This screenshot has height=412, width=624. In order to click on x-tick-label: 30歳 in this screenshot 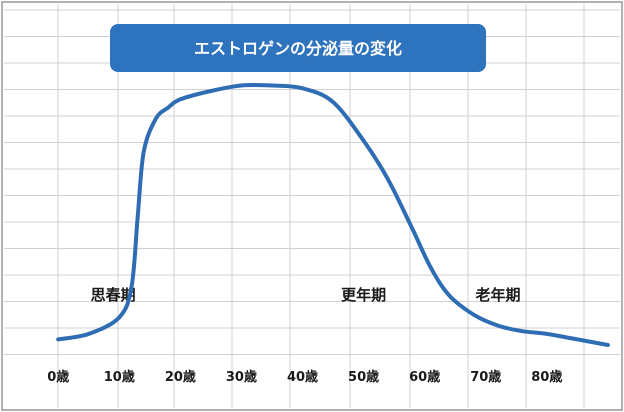, I will do `click(241, 377)`.